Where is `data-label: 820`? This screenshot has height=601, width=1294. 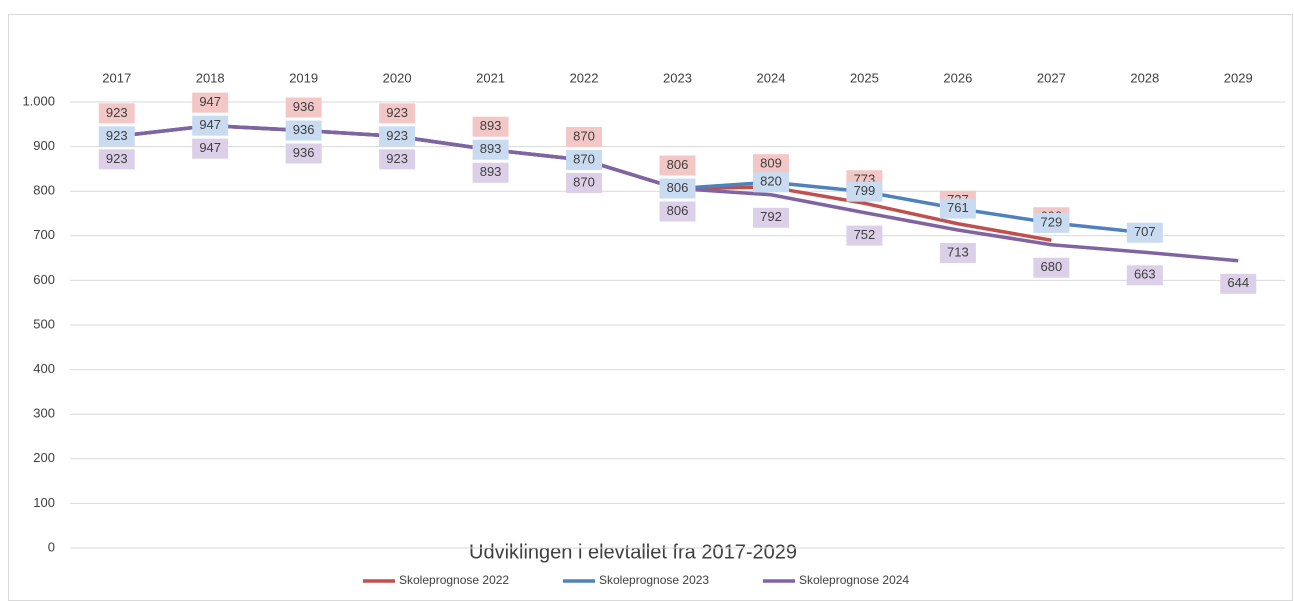 data-label: 820 is located at coordinates (771, 181).